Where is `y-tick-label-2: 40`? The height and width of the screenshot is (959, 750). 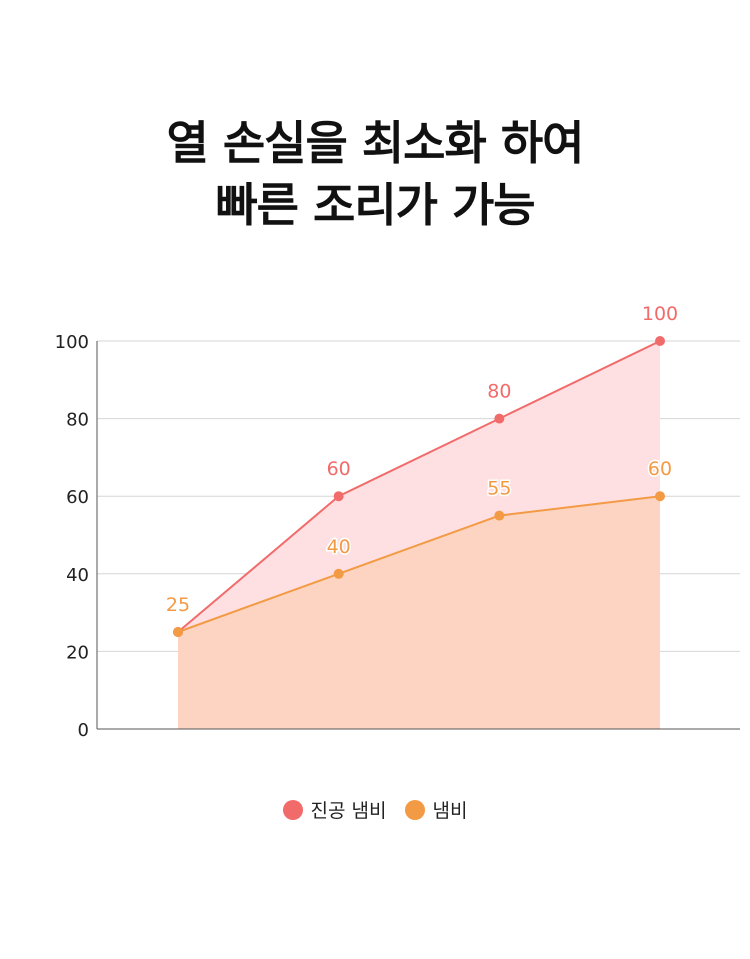
y-tick-label-2: 40 is located at coordinates (77, 575).